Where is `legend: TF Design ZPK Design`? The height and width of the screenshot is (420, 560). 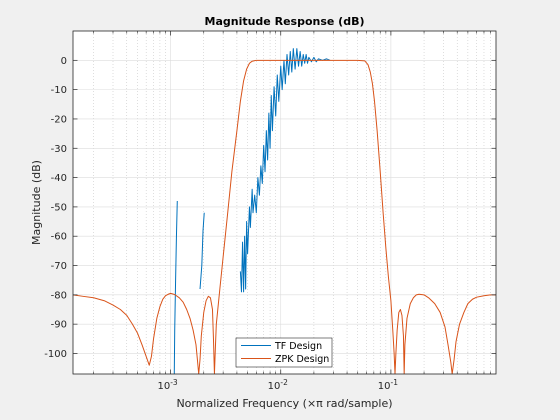 legend: TF Design ZPK Design is located at coordinates (284, 352).